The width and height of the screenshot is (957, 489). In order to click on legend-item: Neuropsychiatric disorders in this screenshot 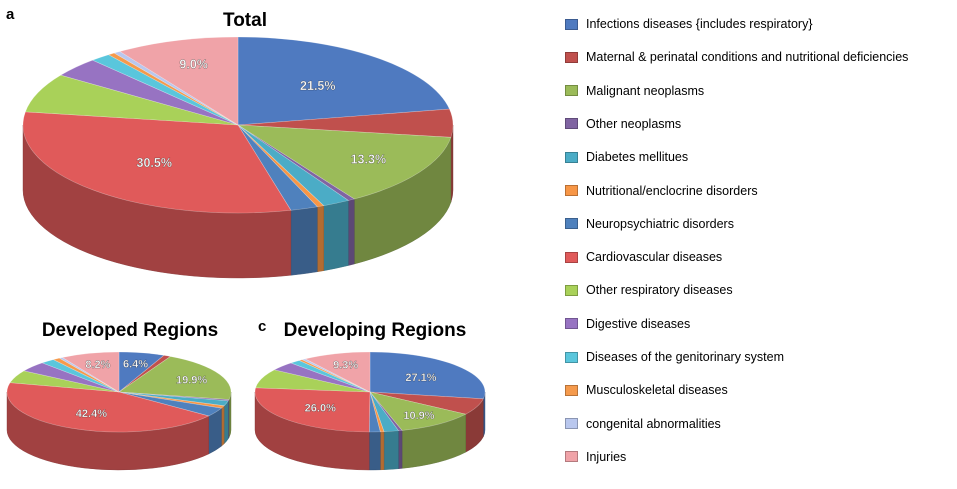, I will do `click(649, 224)`.